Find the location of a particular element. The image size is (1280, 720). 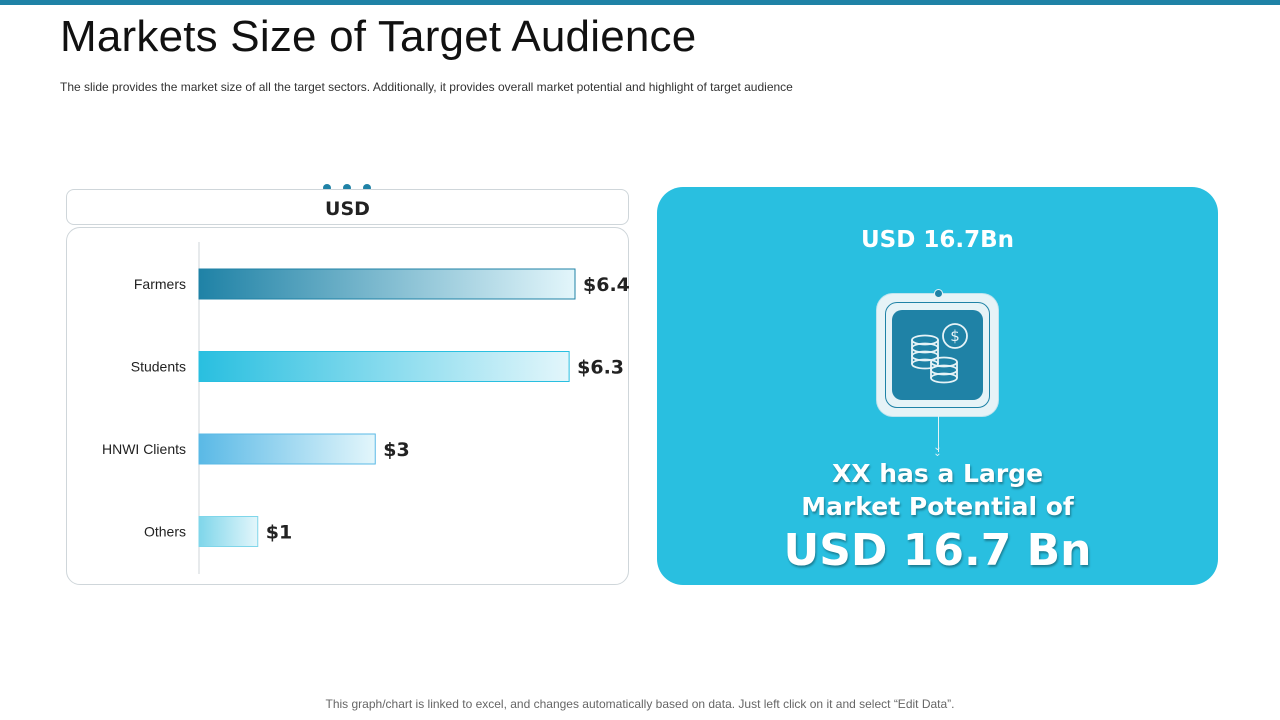

data-label: $6.4 is located at coordinates (606, 285).